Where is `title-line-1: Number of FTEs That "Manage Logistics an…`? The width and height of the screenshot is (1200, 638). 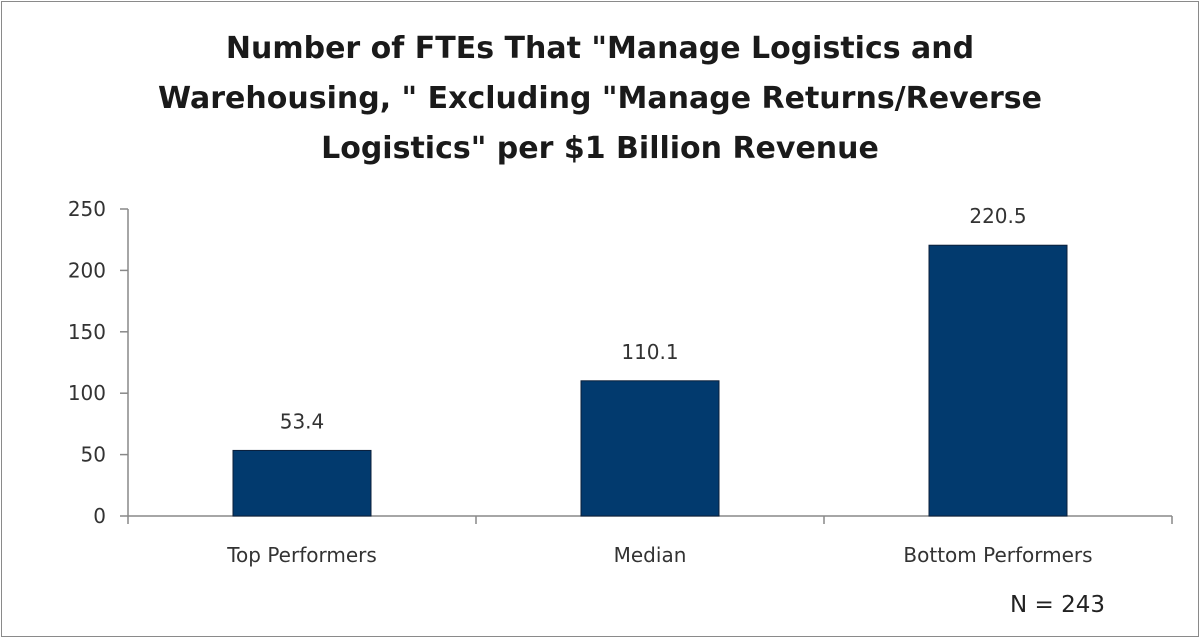
title-line-1: Number of FTEs That "Manage Logistics an… is located at coordinates (600, 48).